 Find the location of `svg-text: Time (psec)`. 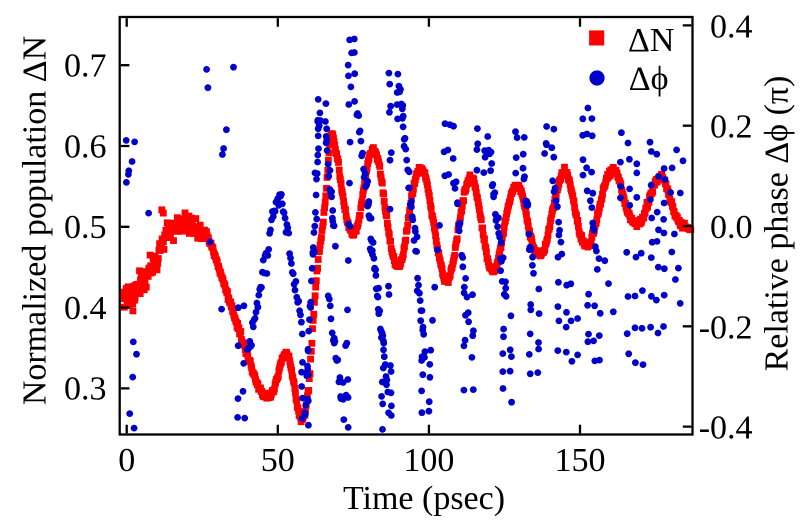

svg-text: Time (psec) is located at coordinates (424, 498).